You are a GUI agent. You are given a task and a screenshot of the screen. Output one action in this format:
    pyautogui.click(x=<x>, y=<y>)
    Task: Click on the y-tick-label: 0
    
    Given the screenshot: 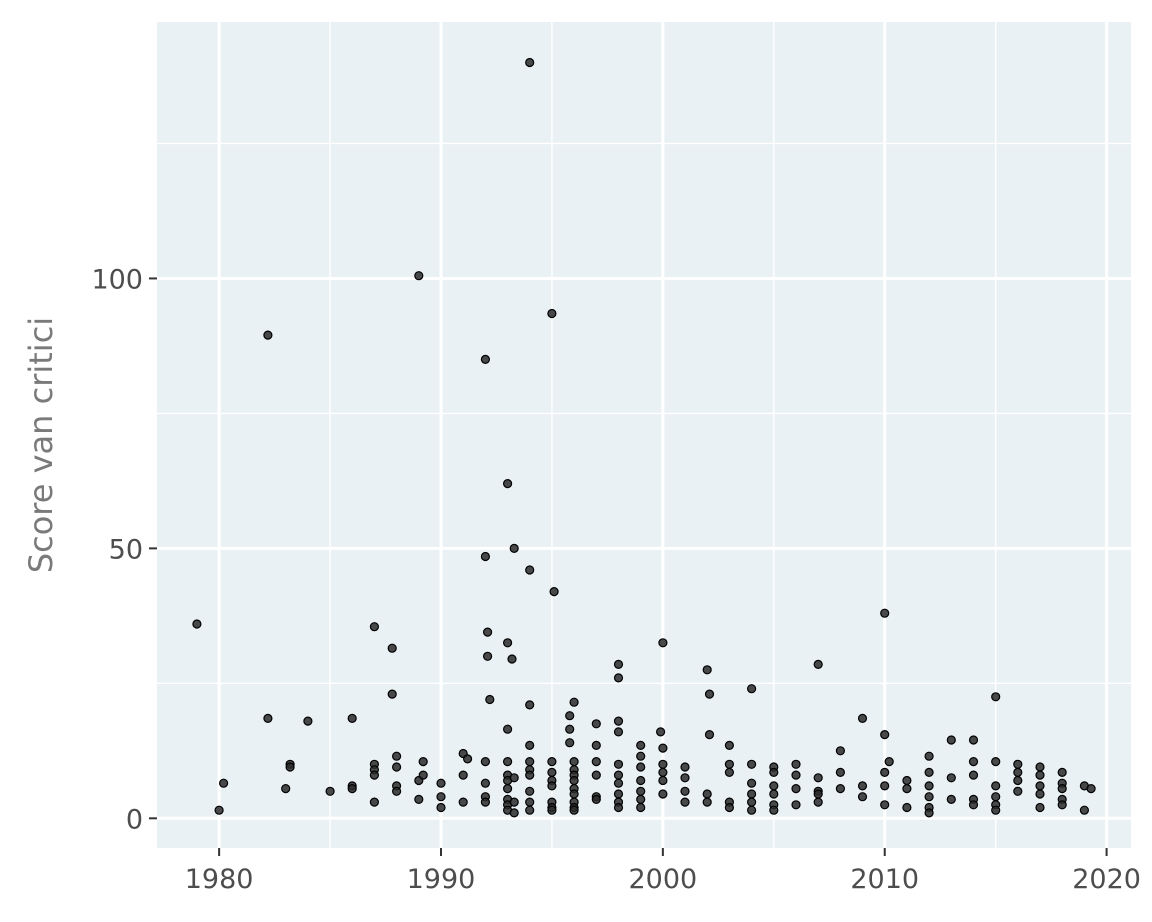 What is the action you would take?
    pyautogui.click(x=134, y=819)
    